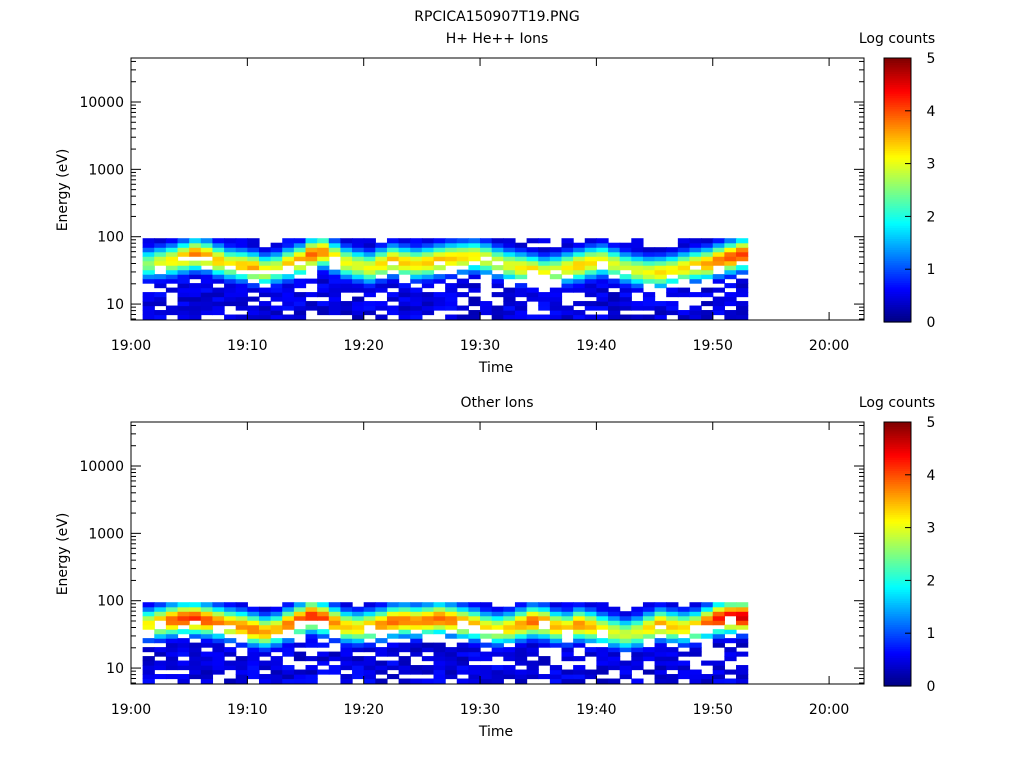  What do you see at coordinates (495, 368) in the screenshot?
I see `x-axis-label: Time` at bounding box center [495, 368].